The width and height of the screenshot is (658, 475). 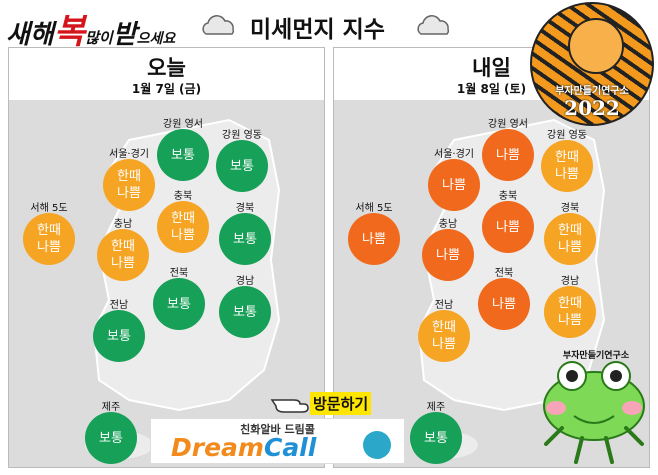 I want to click on greeting-part: 새해, so click(x=30, y=35).